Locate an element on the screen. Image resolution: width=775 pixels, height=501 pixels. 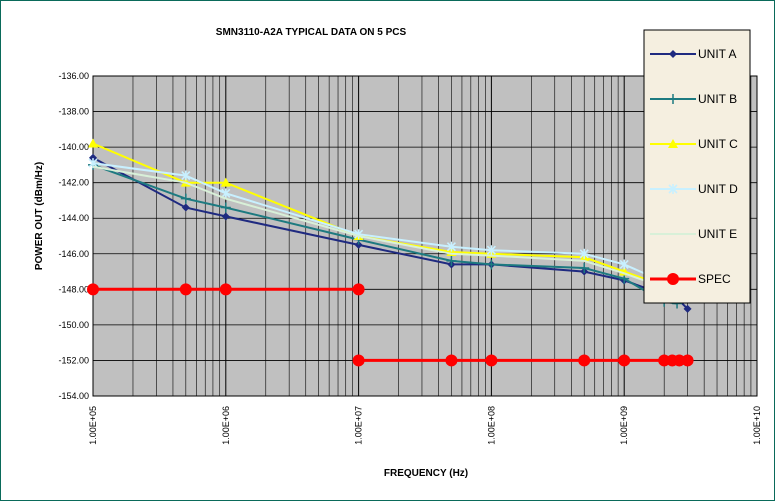
legend-entry: UNIT B is located at coordinates (693, 99).